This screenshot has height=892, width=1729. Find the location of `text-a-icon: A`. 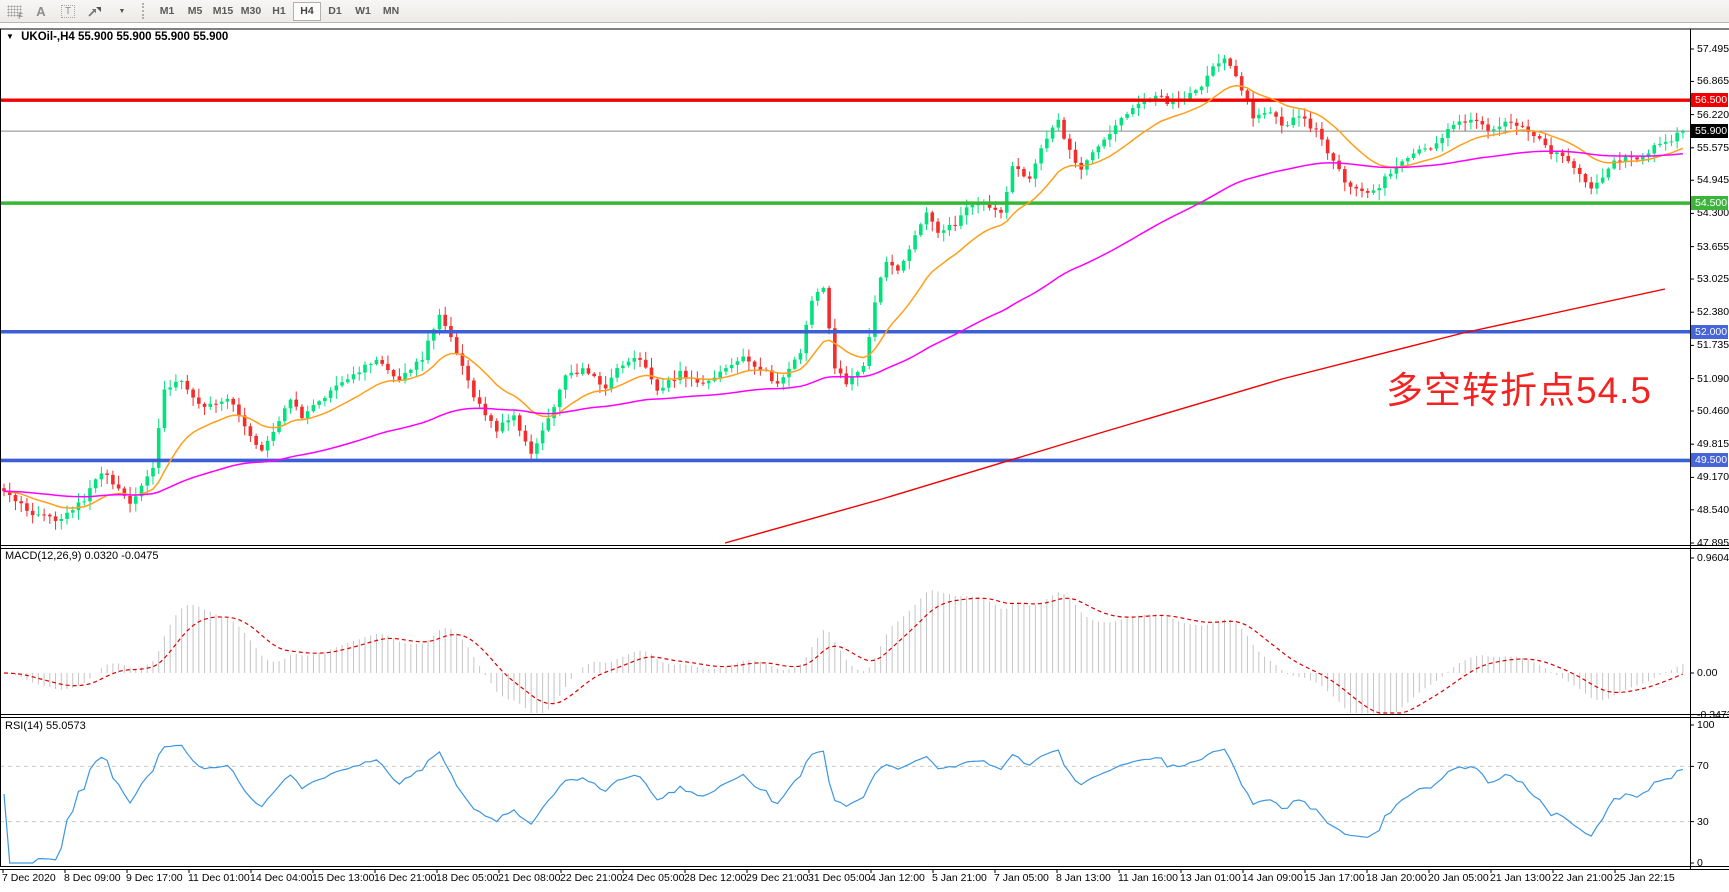

text-a-icon: A is located at coordinates (41, 11).